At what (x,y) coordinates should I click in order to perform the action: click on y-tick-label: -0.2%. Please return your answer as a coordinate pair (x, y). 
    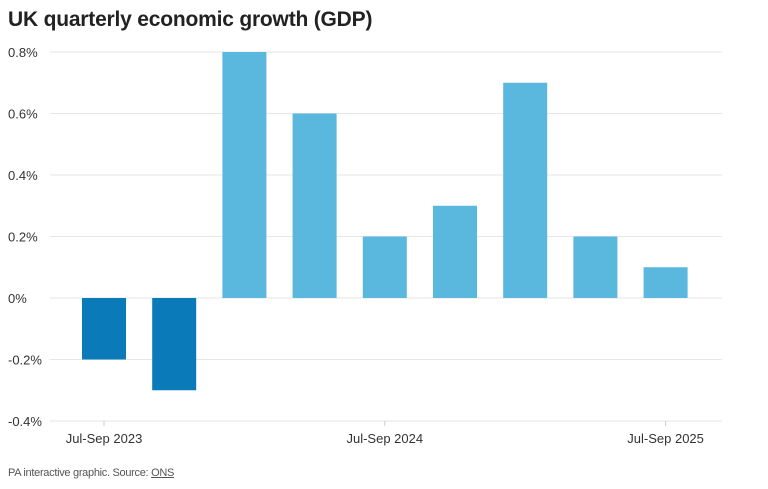
    Looking at the image, I should click on (25, 360).